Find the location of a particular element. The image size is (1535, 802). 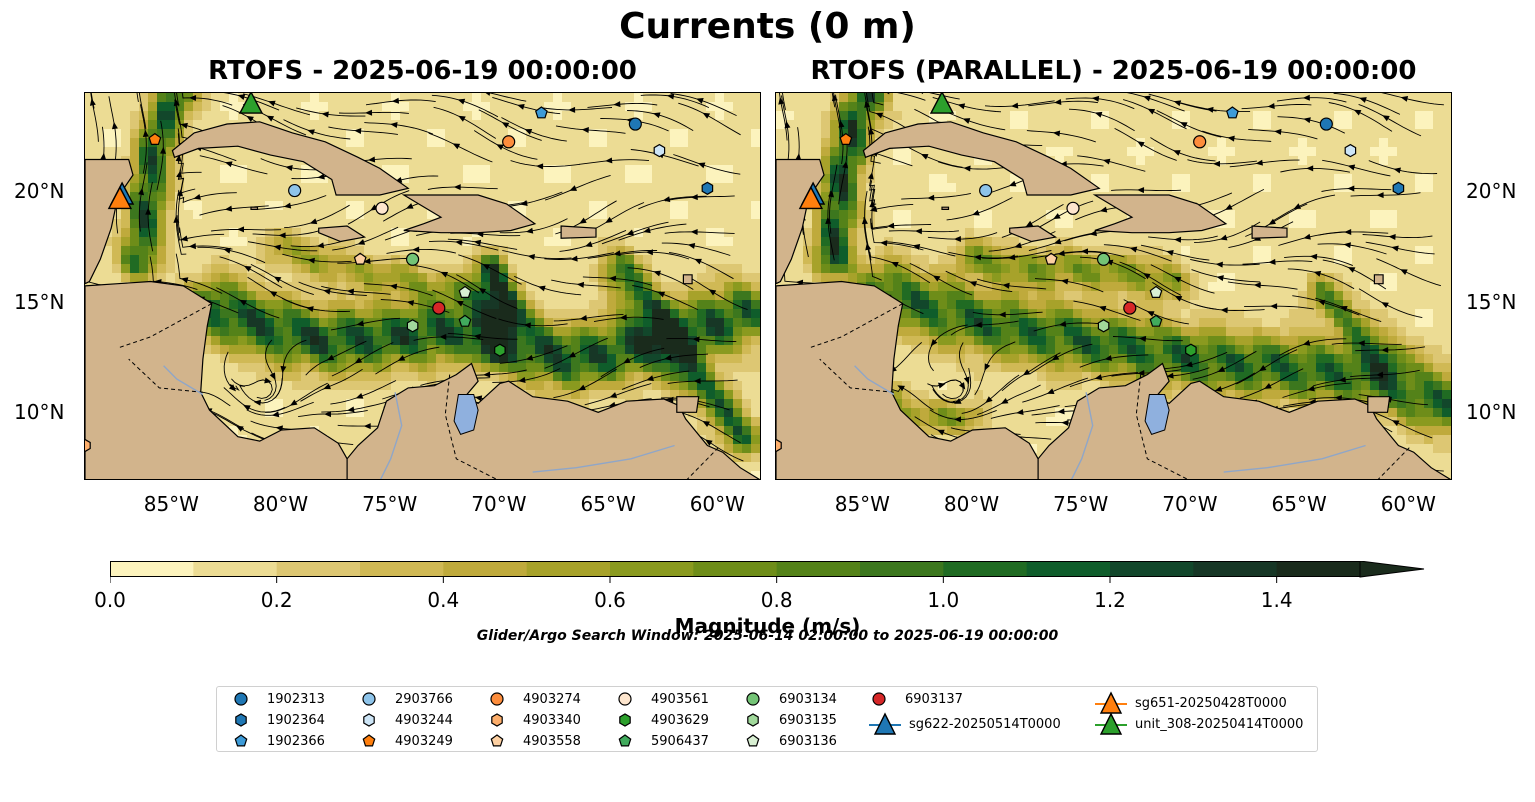

legend-label: 2903766 is located at coordinates (424, 699).